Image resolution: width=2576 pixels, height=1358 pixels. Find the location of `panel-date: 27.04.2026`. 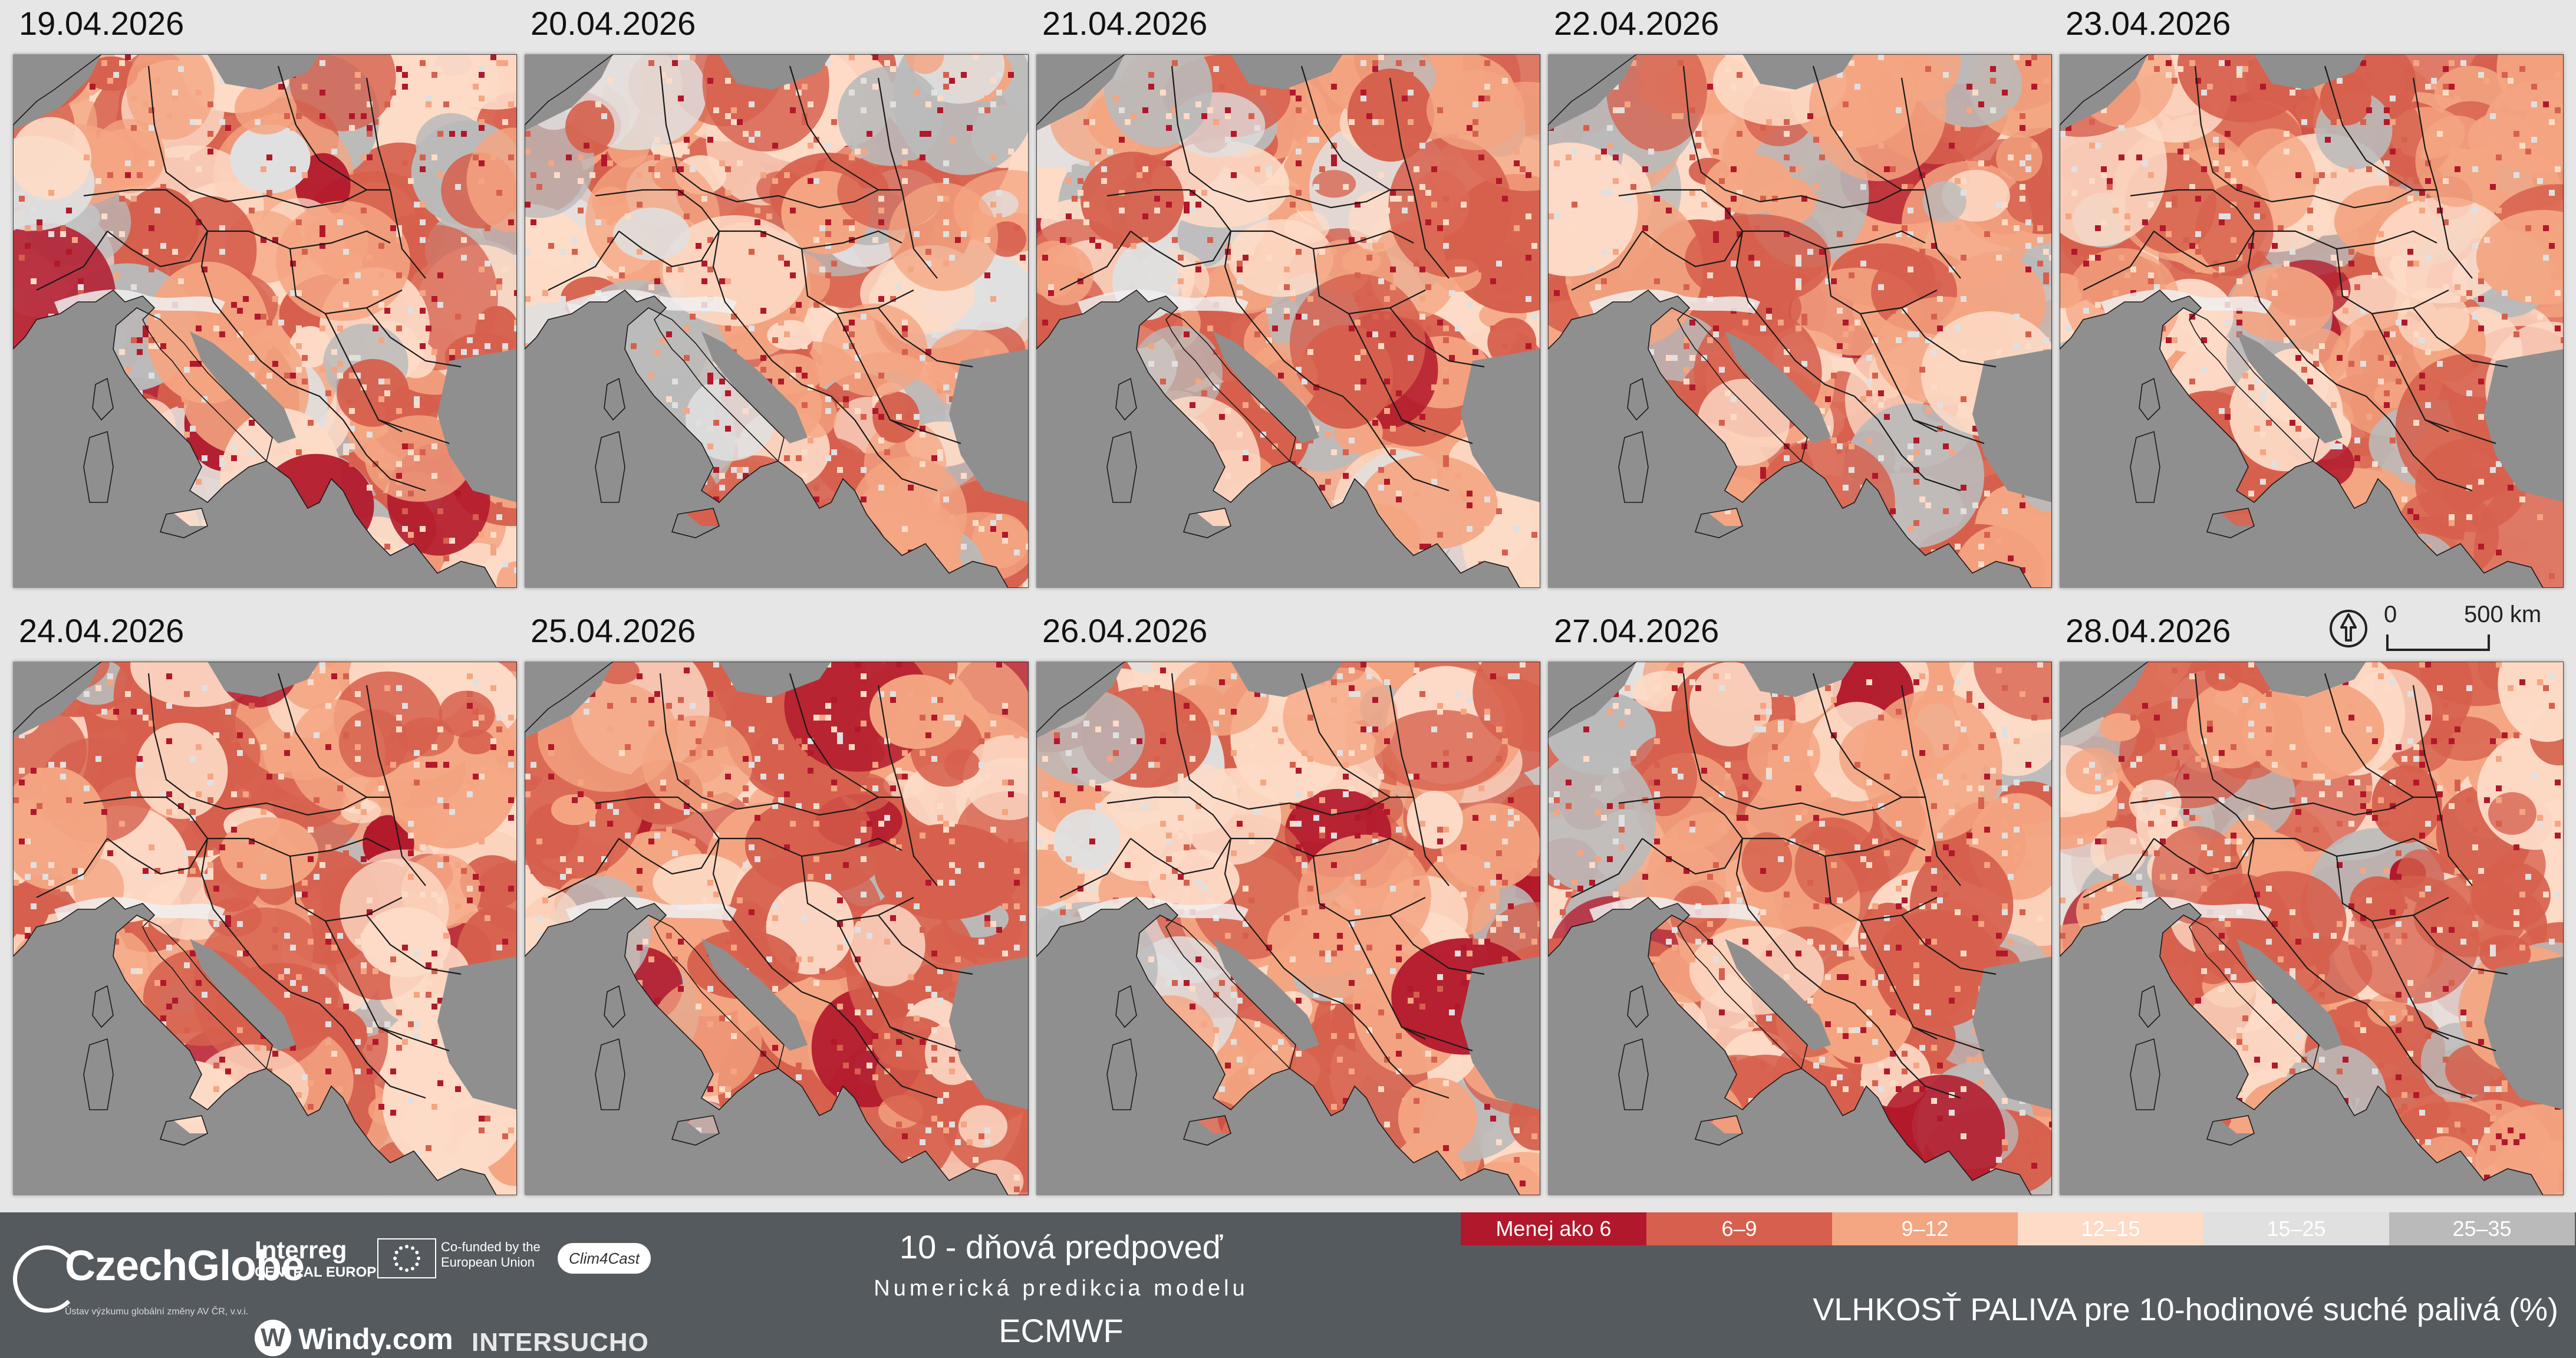

panel-date: 27.04.2026 is located at coordinates (1636, 630).